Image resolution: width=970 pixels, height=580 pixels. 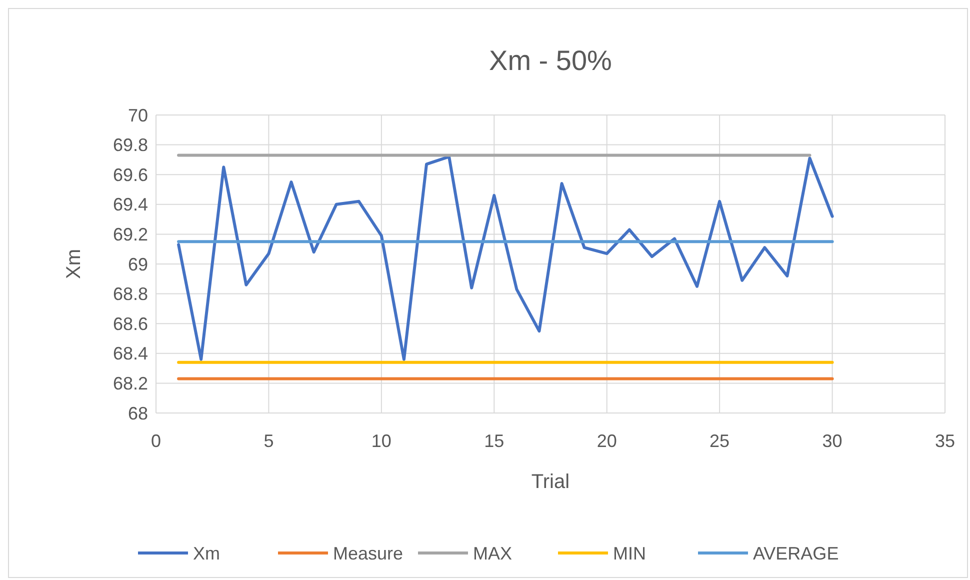 I want to click on y-tick-label: 68.6, so click(x=130, y=324).